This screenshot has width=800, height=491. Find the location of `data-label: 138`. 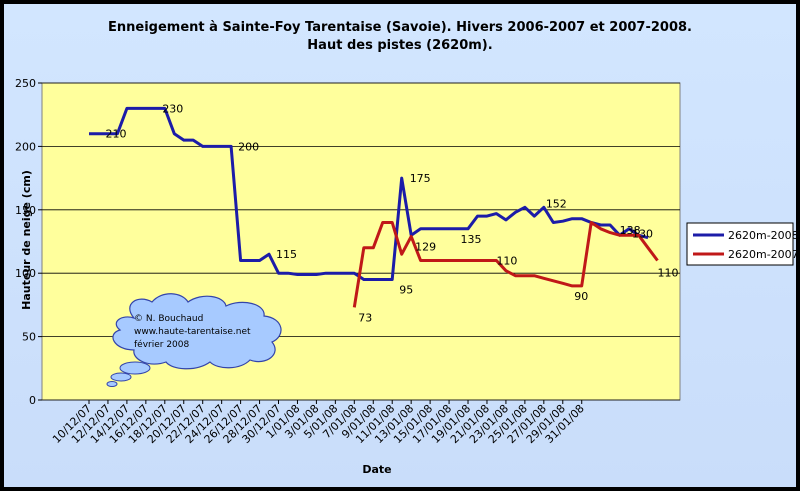

data-label: 138 is located at coordinates (630, 230).